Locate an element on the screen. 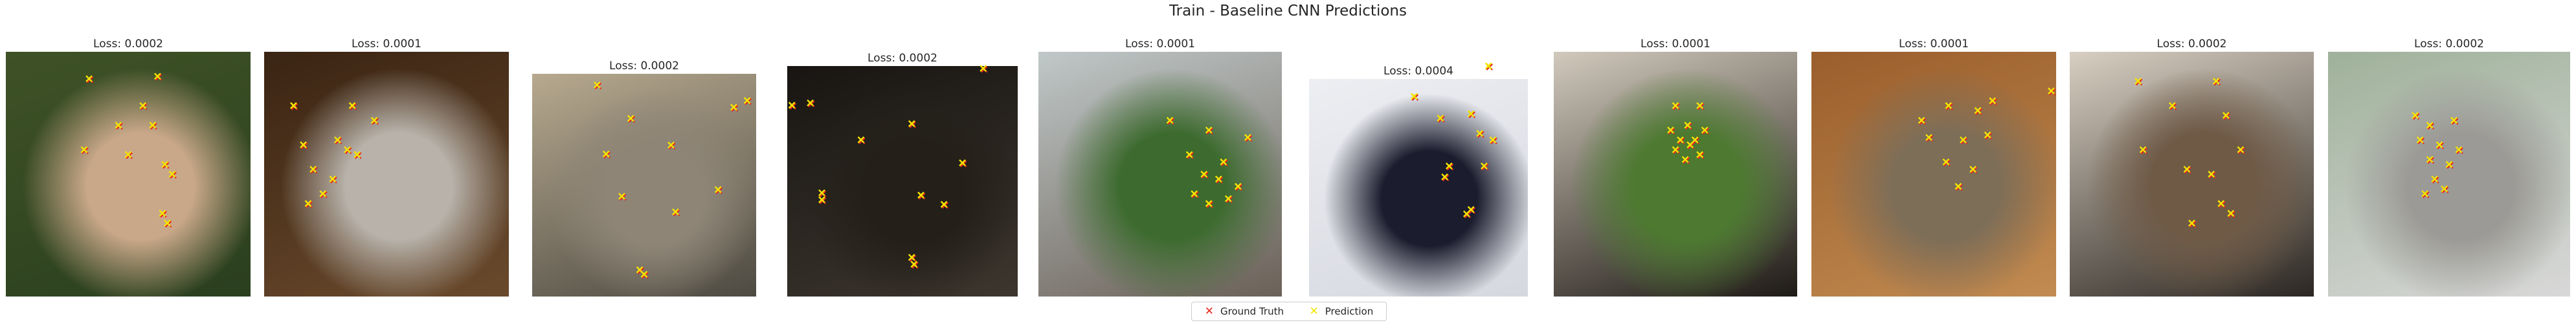 The width and height of the screenshot is (2576, 325). prediction-x-icon: ✕ is located at coordinates (1314, 311).